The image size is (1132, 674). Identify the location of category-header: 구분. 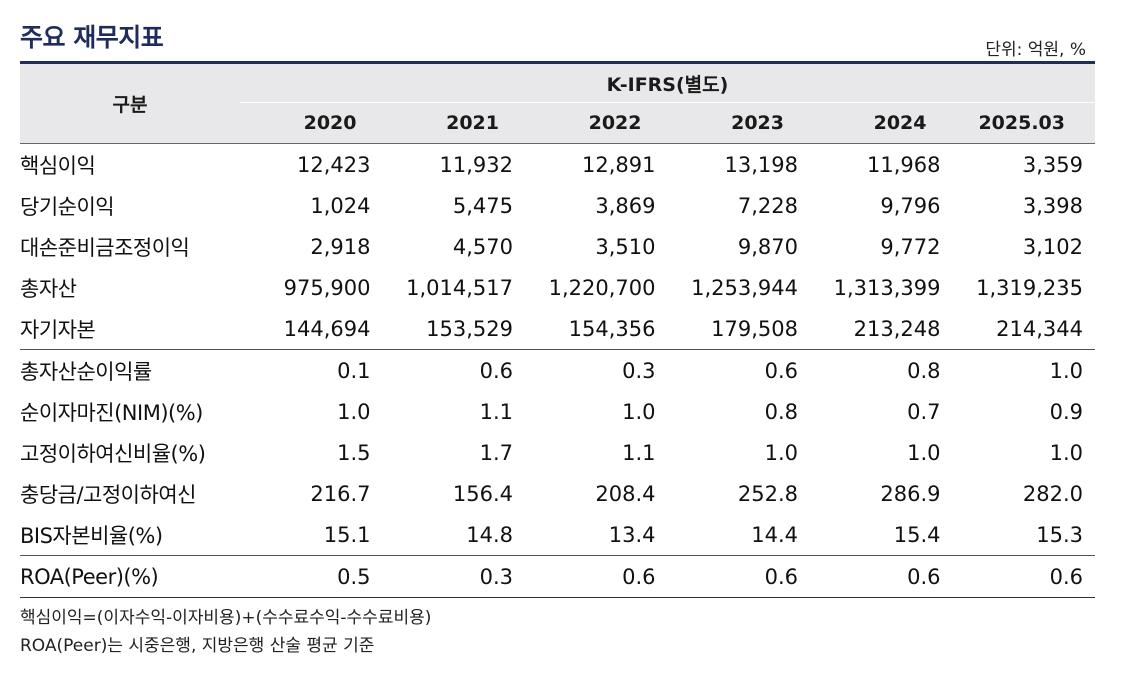
(130, 104).